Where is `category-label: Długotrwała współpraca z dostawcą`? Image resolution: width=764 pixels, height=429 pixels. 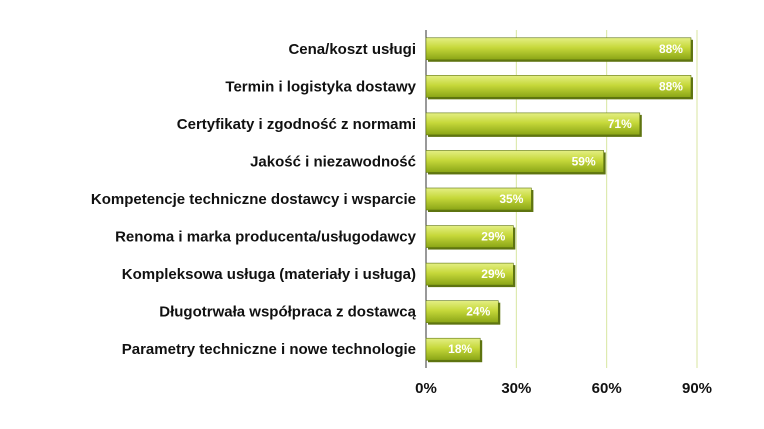
category-label: Długotrwała współpraca z dostawcą is located at coordinates (287, 312).